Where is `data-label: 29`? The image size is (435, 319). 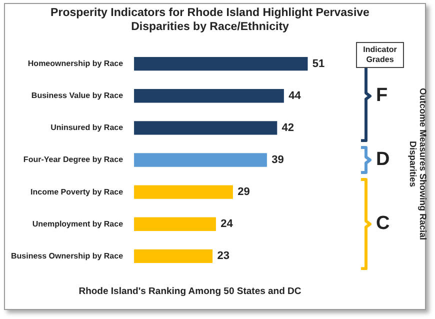 data-label: 29 is located at coordinates (244, 192).